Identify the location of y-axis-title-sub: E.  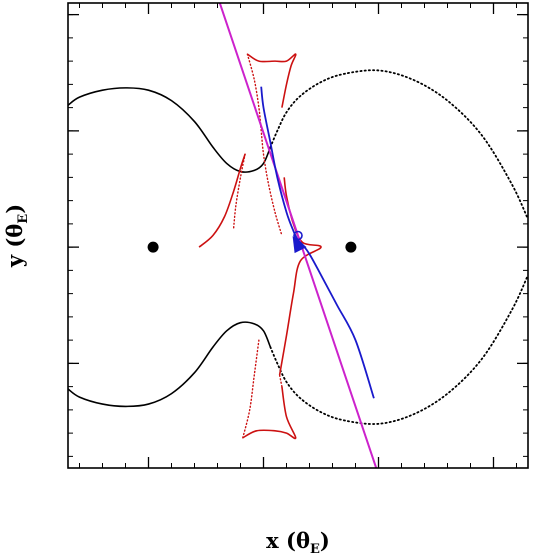
(23, 219).